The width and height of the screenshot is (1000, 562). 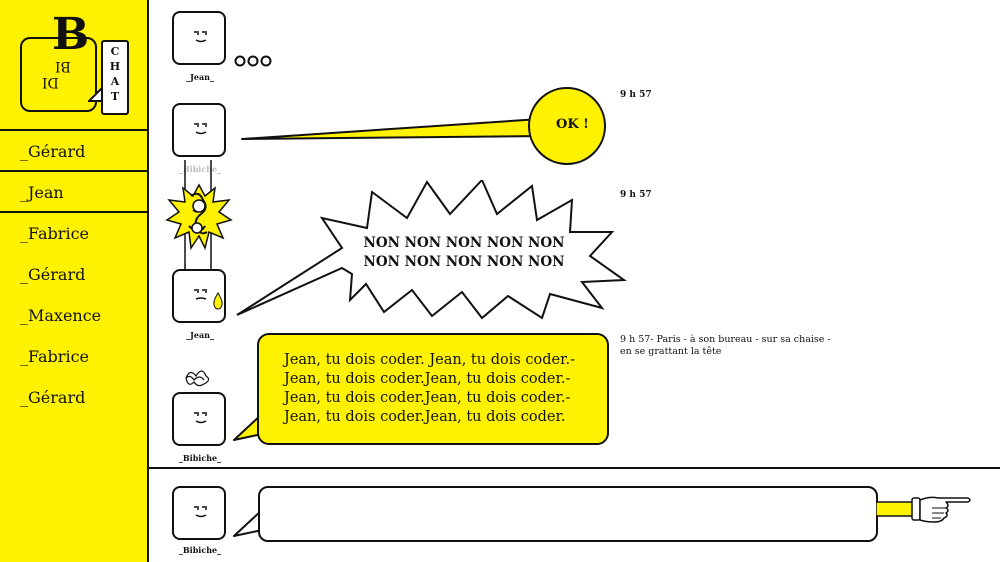 What do you see at coordinates (73, 192) in the screenshot?
I see `contact-item: _Jean` at bounding box center [73, 192].